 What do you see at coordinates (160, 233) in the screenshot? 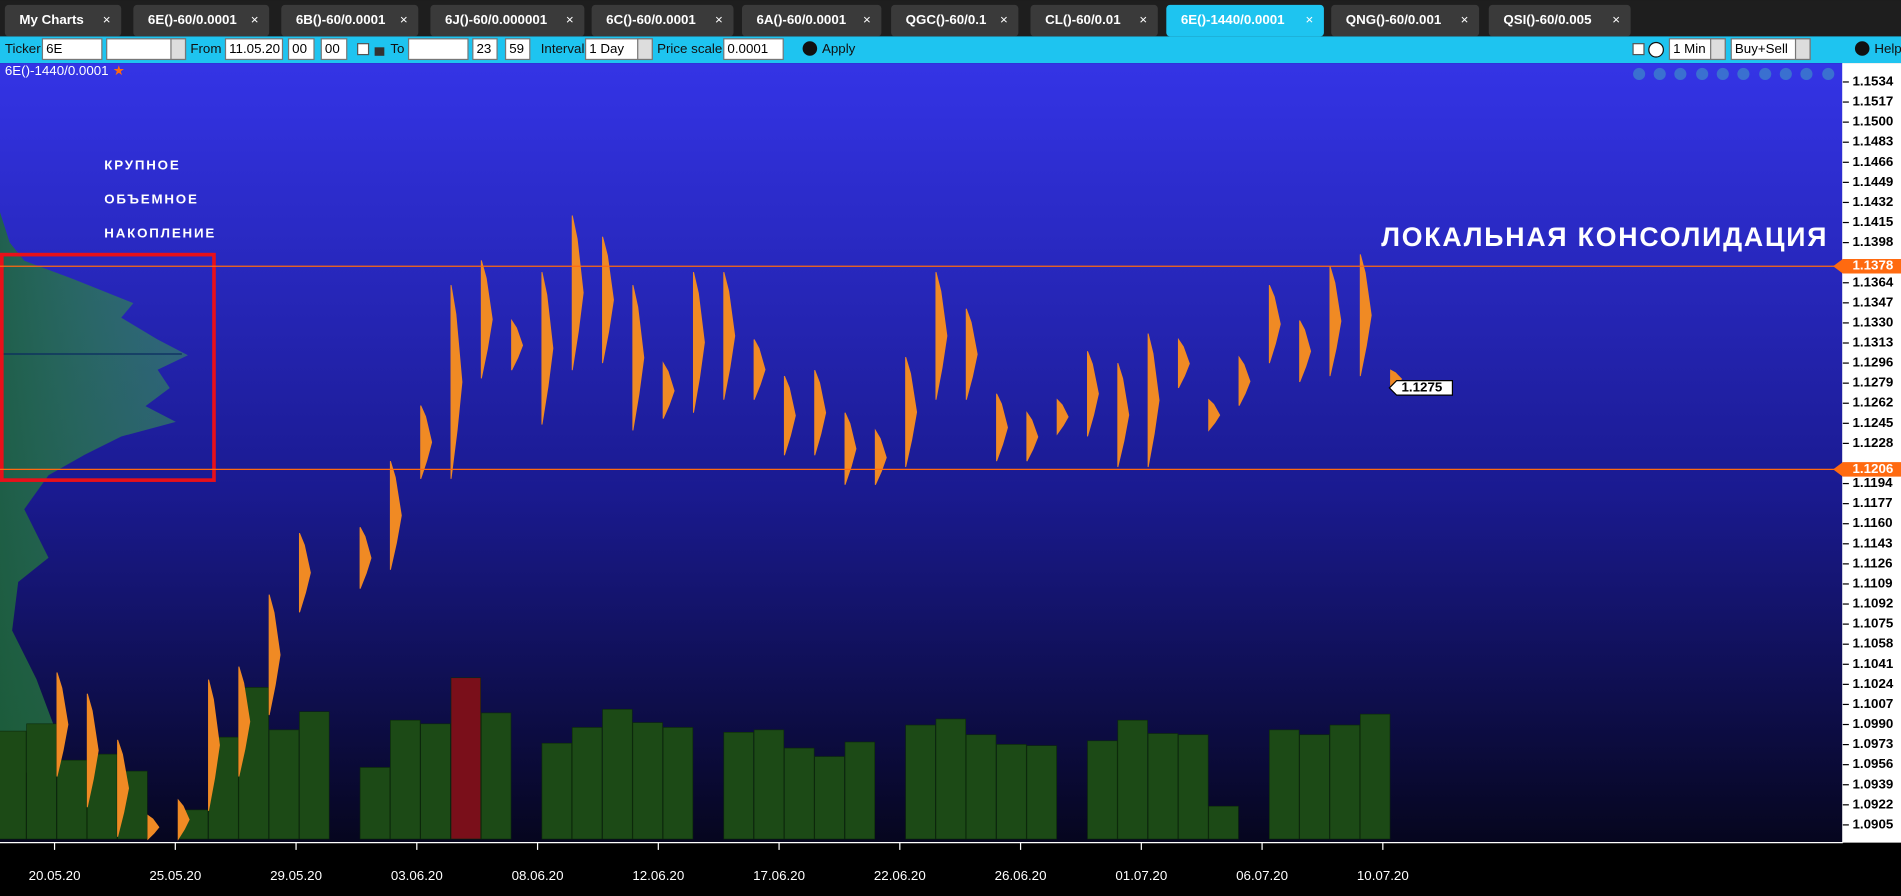
I see `annotation-line: НАКОПЛЕНИЕ` at bounding box center [160, 233].